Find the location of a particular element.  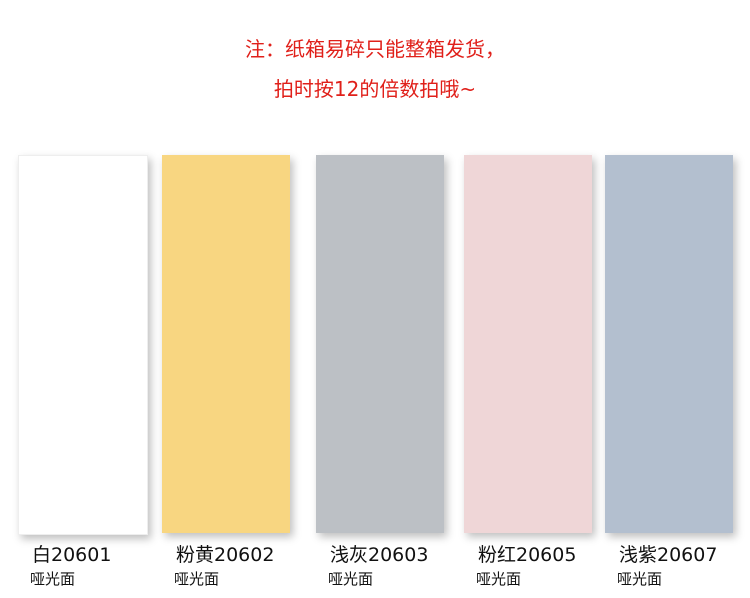

tile-name: 粉黄20602 is located at coordinates (225, 555).